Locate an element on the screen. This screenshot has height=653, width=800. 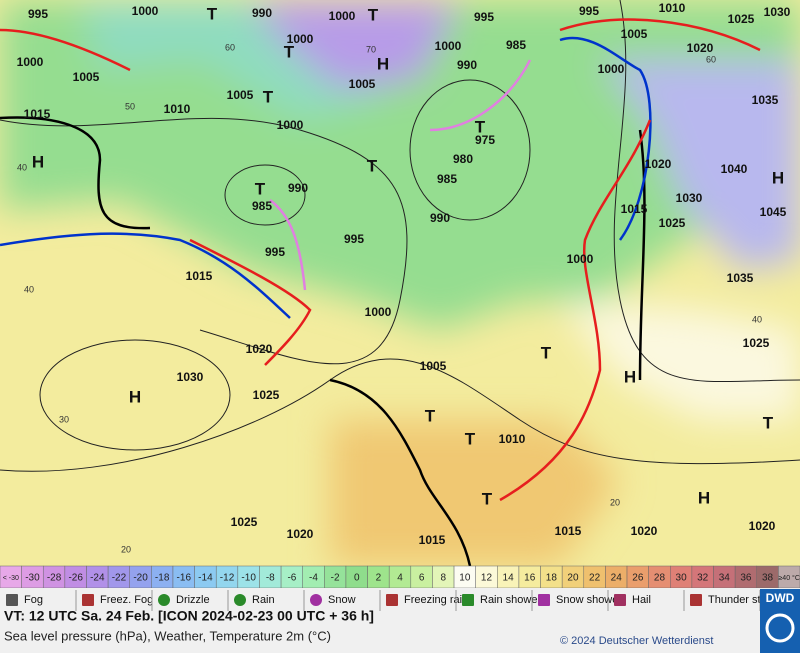
isobar-label: 995 is located at coordinates (275, 252).